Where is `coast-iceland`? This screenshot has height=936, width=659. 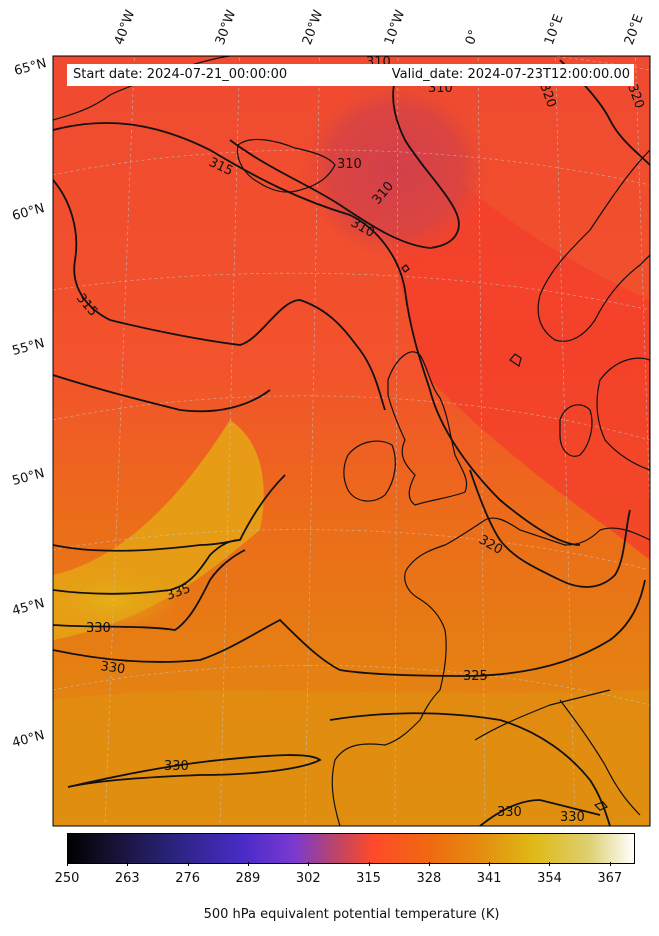 coast-iceland is located at coordinates (286, 165).